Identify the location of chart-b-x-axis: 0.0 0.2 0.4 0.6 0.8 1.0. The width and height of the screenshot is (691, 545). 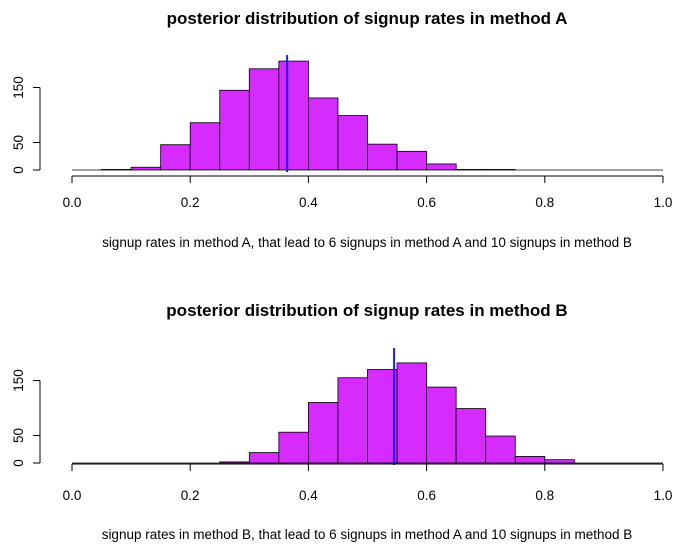
(368, 483).